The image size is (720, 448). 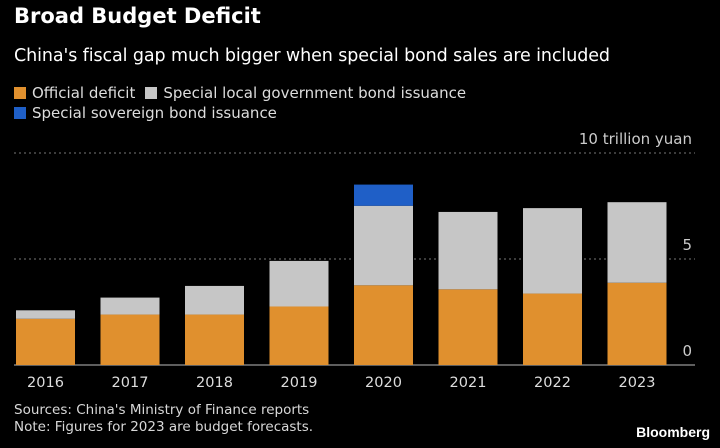 I want to click on bloomberg-logo: Bloomberg, so click(x=673, y=432).